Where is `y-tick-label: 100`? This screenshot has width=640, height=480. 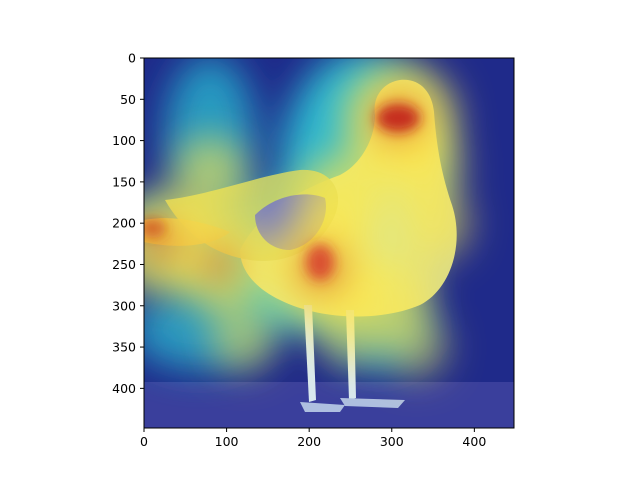 y-tick-label: 100 is located at coordinates (124, 140).